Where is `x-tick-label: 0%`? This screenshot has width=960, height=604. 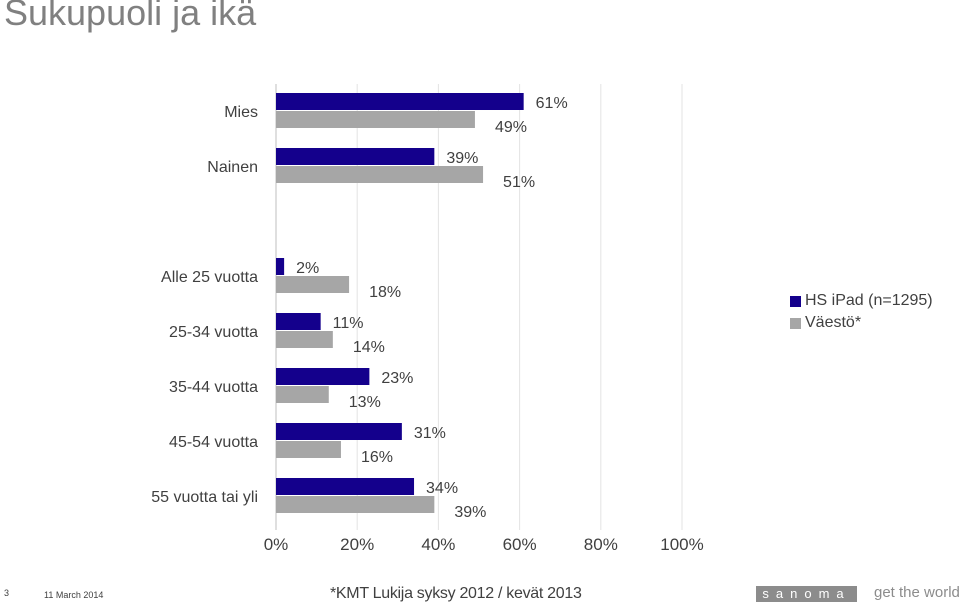 x-tick-label: 0% is located at coordinates (276, 544).